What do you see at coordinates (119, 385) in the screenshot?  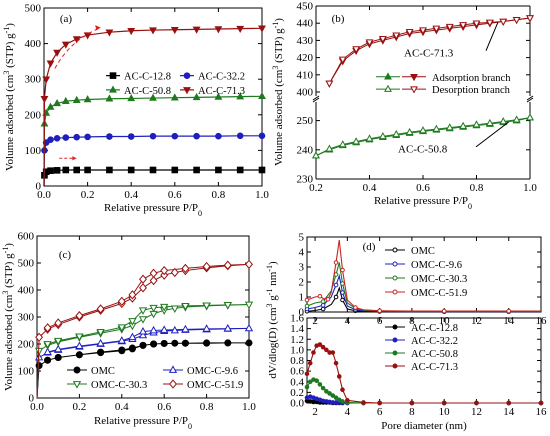 I see `panel-c-legend-text: OMC-C-30.3` at bounding box center [119, 385].